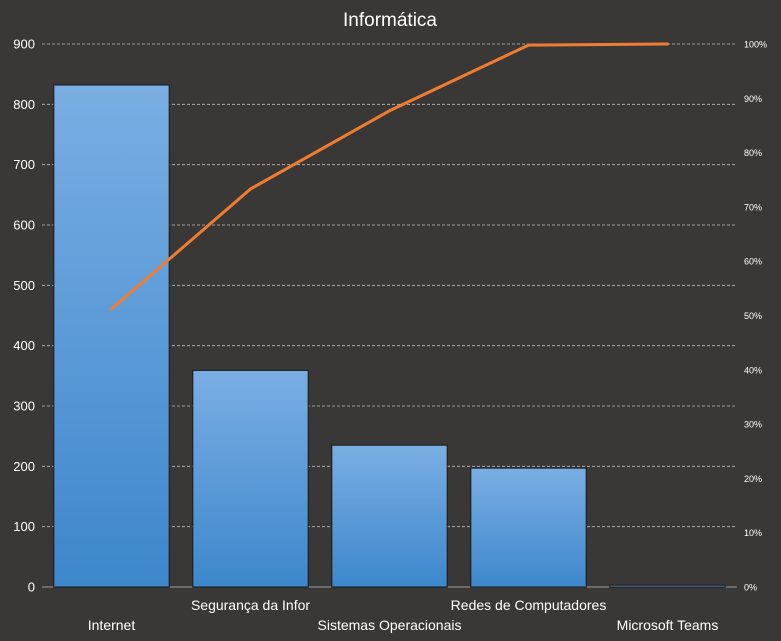 The image size is (781, 641). What do you see at coordinates (753, 153) in the screenshot?
I see `y2-tick-label: 80%` at bounding box center [753, 153].